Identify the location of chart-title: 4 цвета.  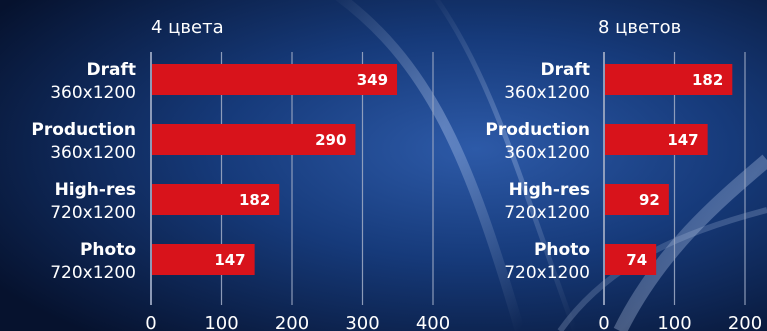
(187, 27).